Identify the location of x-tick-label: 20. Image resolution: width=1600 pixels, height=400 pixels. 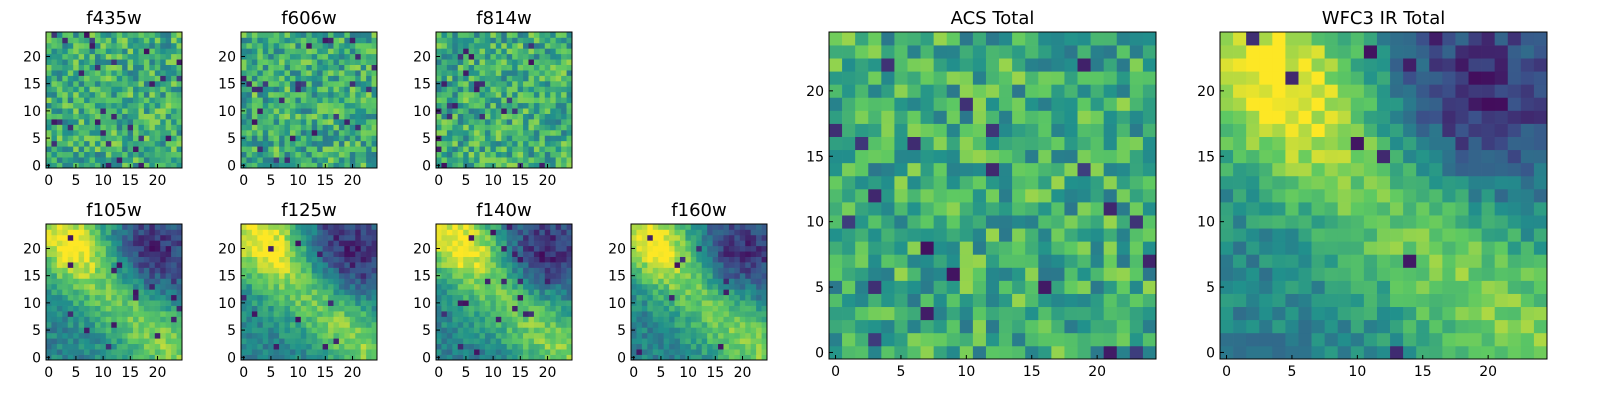
(743, 373).